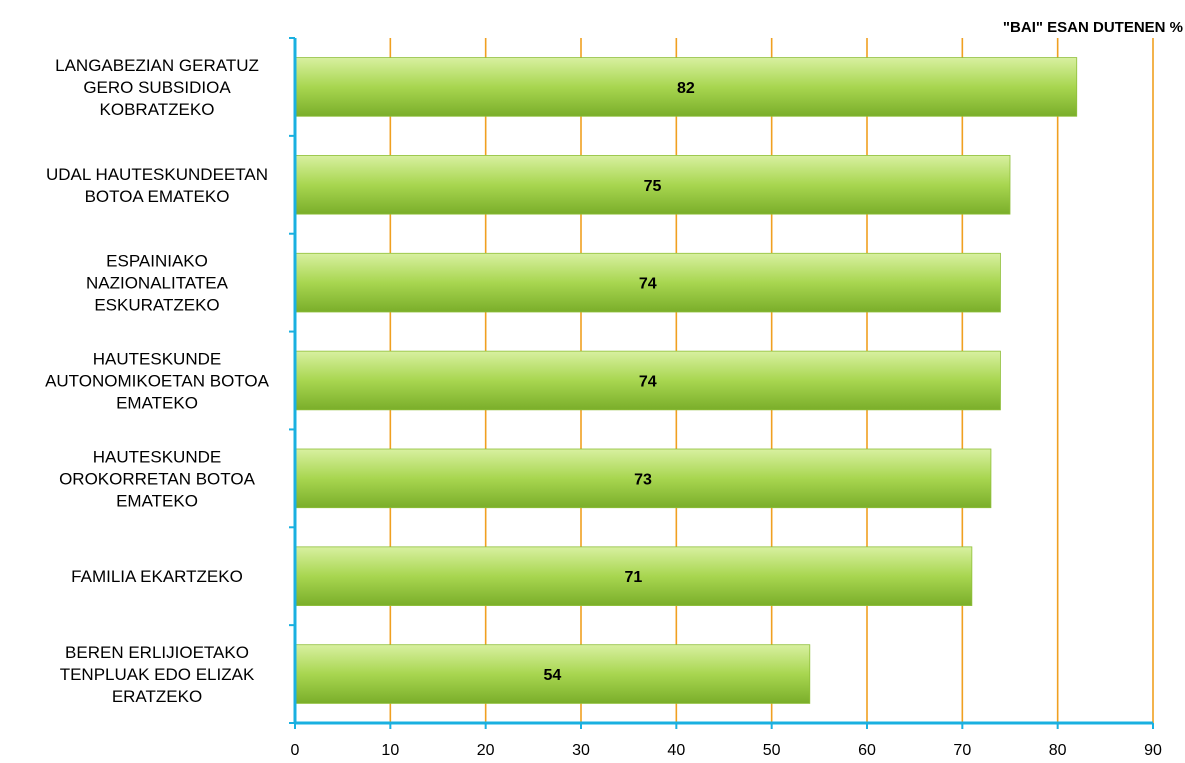 This screenshot has width=1185, height=763. I want to click on data-label: 71, so click(634, 577).